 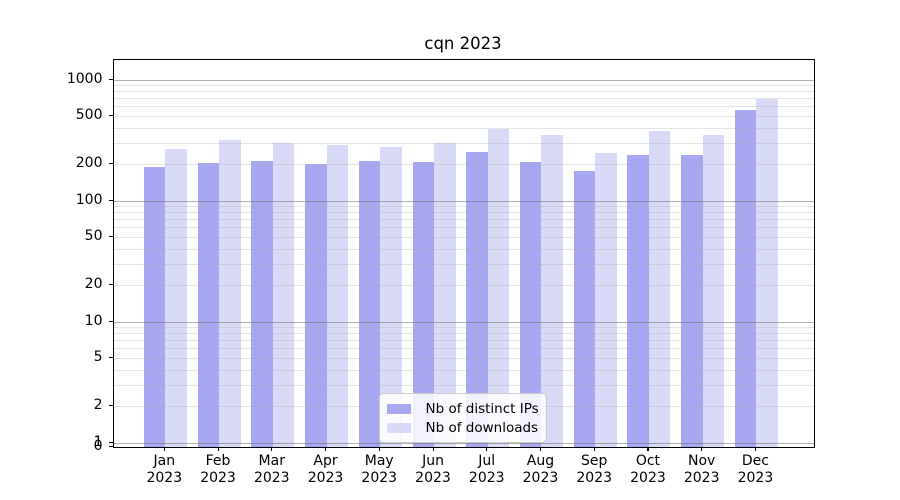 What do you see at coordinates (98, 441) in the screenshot?
I see `y-tick-label: 1` at bounding box center [98, 441].